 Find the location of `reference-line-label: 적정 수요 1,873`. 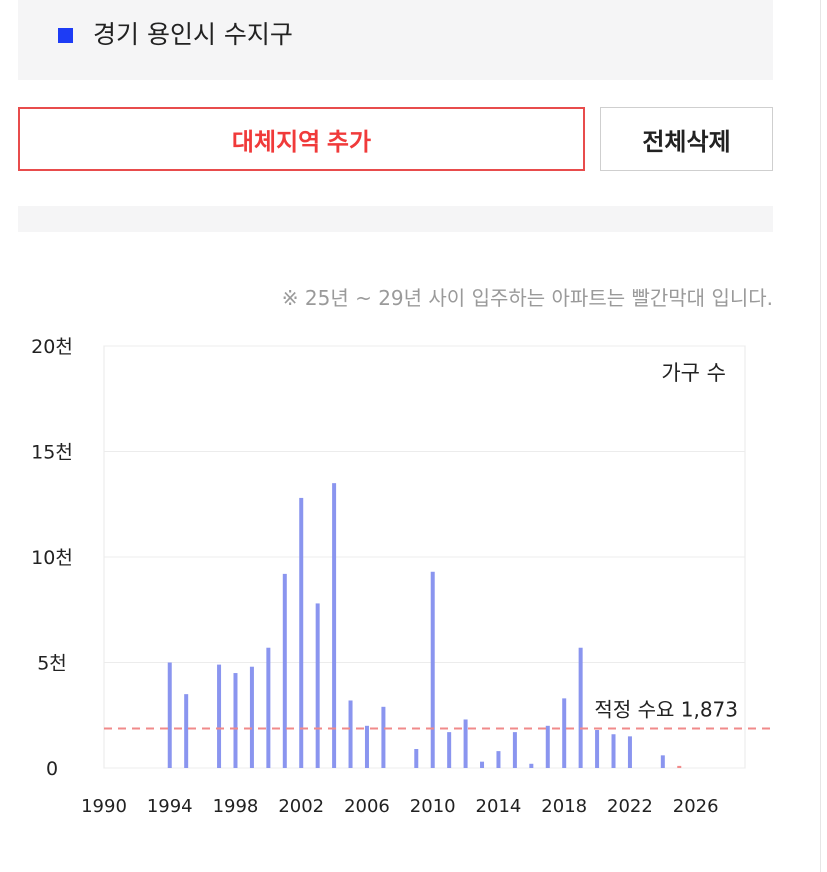

reference-line-label: 적정 수요 1,873 is located at coordinates (666, 709).